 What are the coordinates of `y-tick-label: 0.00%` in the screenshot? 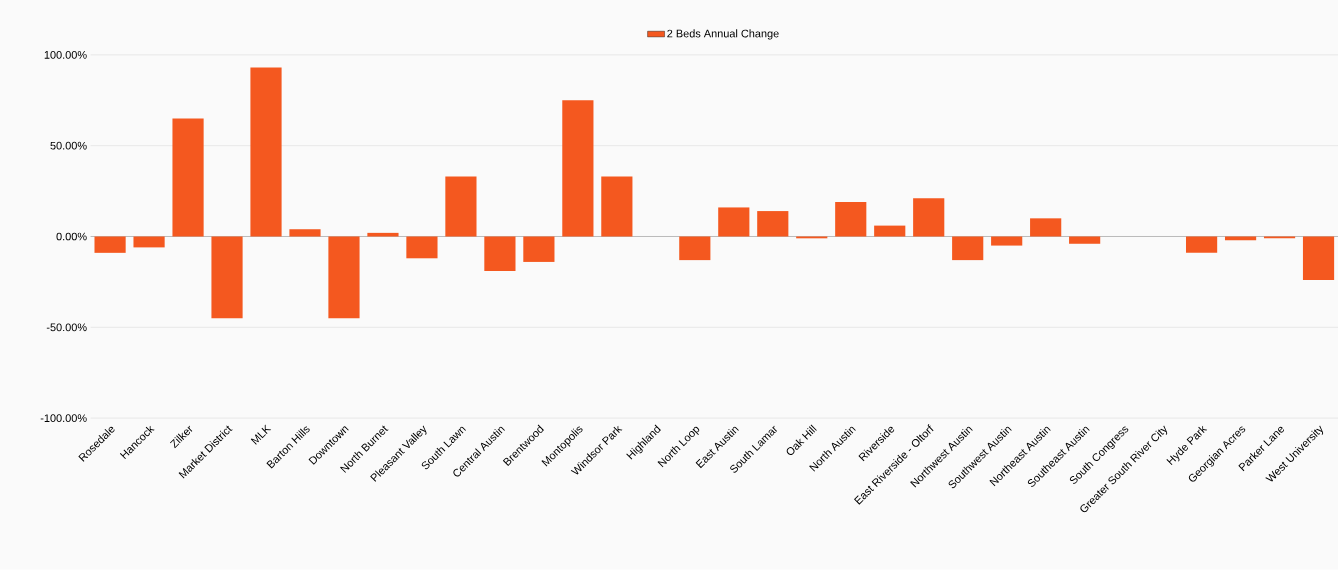 It's located at (71, 236).